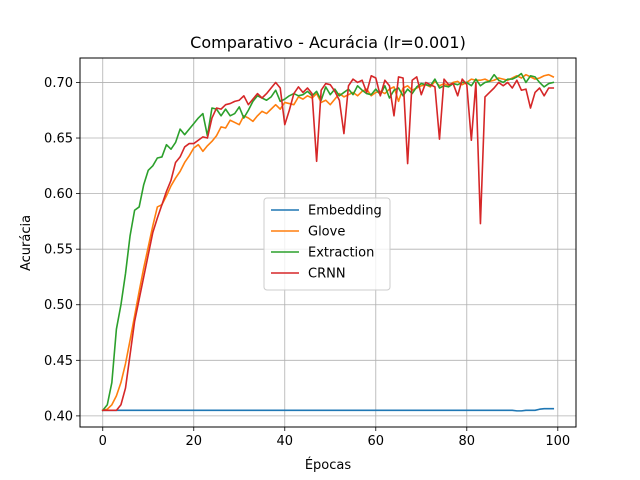 This screenshot has width=640, height=480. I want to click on x-tick-label: 40, so click(284, 441).